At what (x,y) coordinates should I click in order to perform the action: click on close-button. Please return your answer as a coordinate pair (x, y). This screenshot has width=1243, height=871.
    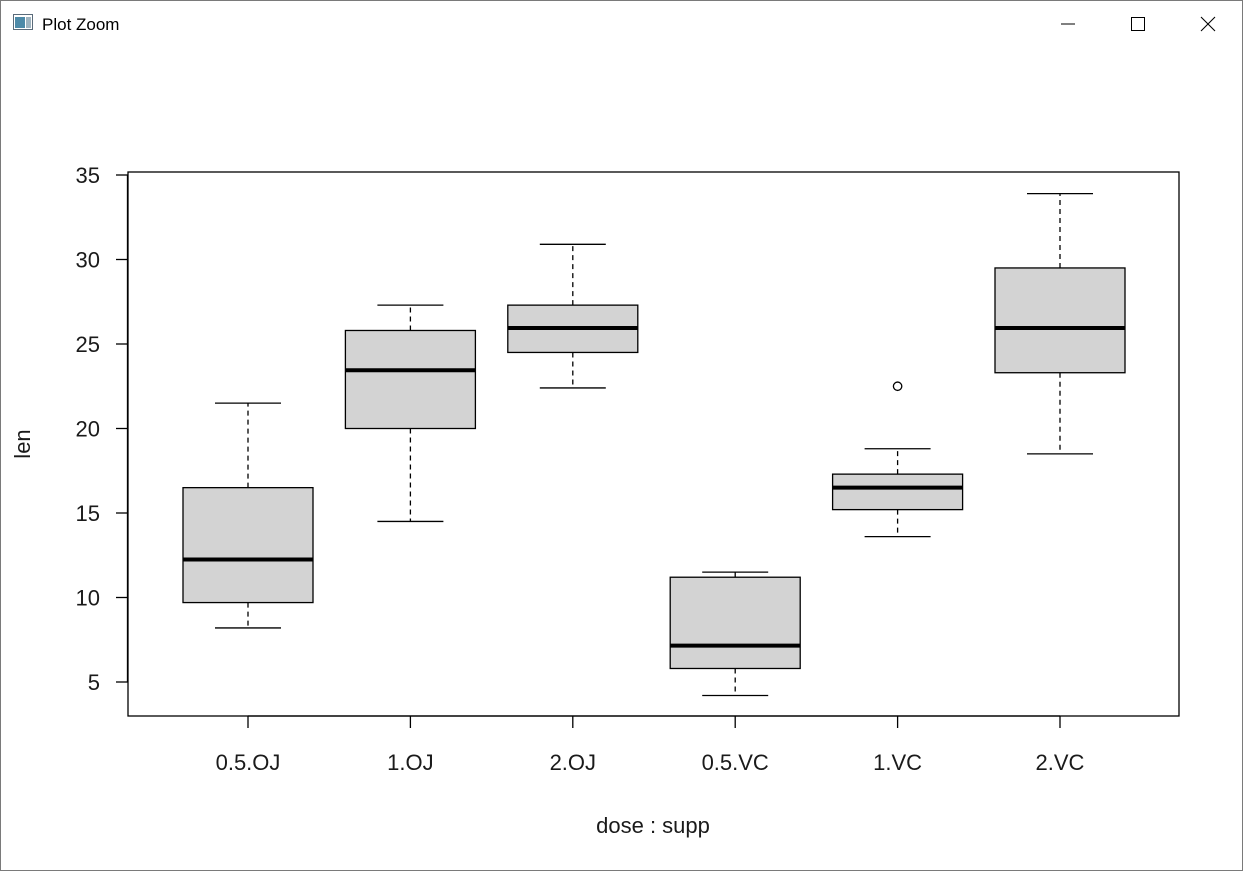
    Looking at the image, I should click on (1208, 24).